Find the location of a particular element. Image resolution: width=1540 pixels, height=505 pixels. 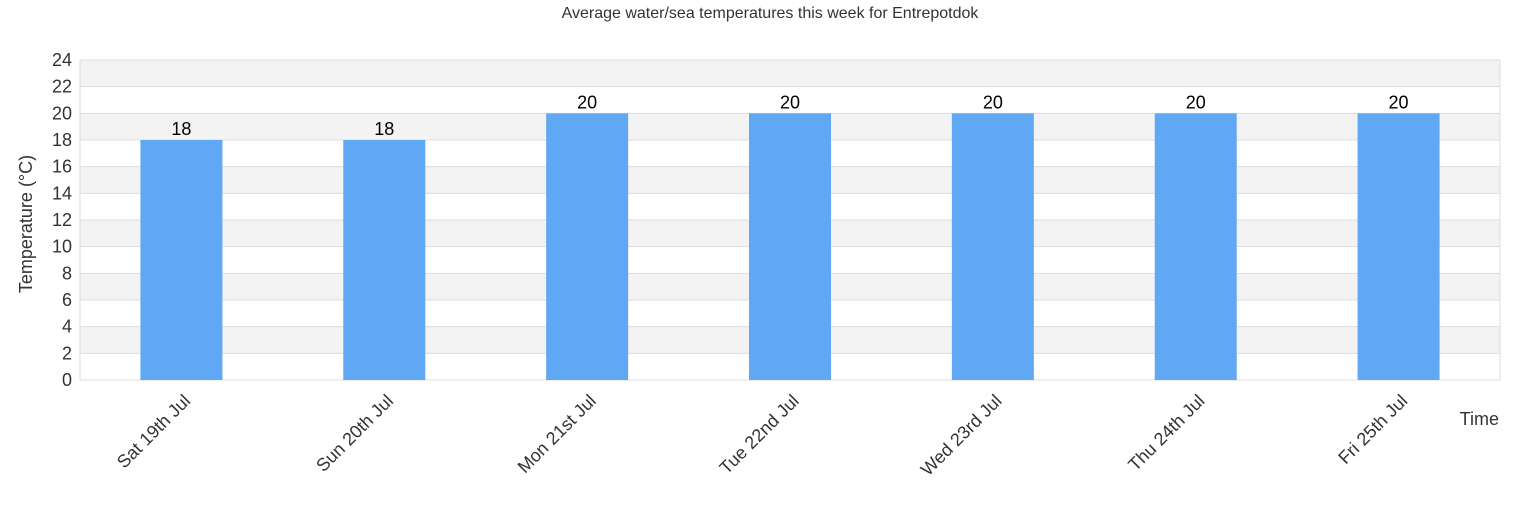

y-tick-label: 2 is located at coordinates (67, 353).